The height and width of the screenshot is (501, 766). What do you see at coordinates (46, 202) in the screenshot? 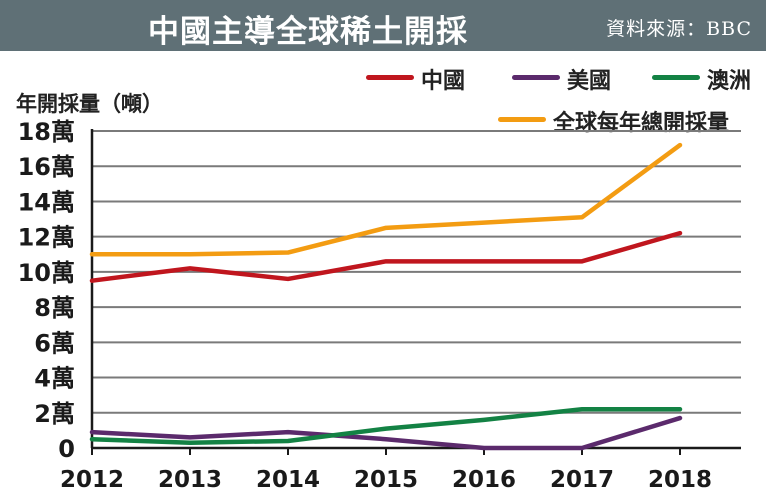
I see `y-tick-label: 14萬` at bounding box center [46, 202].